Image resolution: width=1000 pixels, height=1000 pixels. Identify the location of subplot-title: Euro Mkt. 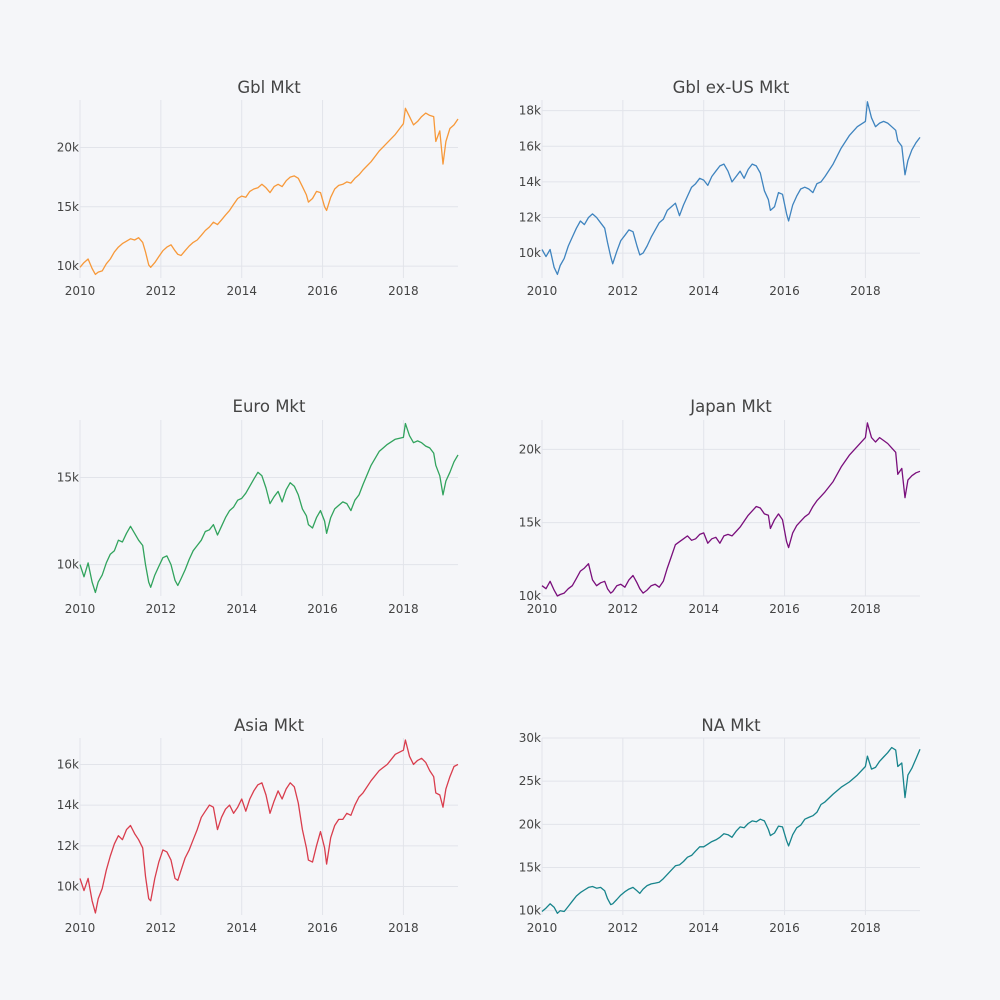
(269, 406).